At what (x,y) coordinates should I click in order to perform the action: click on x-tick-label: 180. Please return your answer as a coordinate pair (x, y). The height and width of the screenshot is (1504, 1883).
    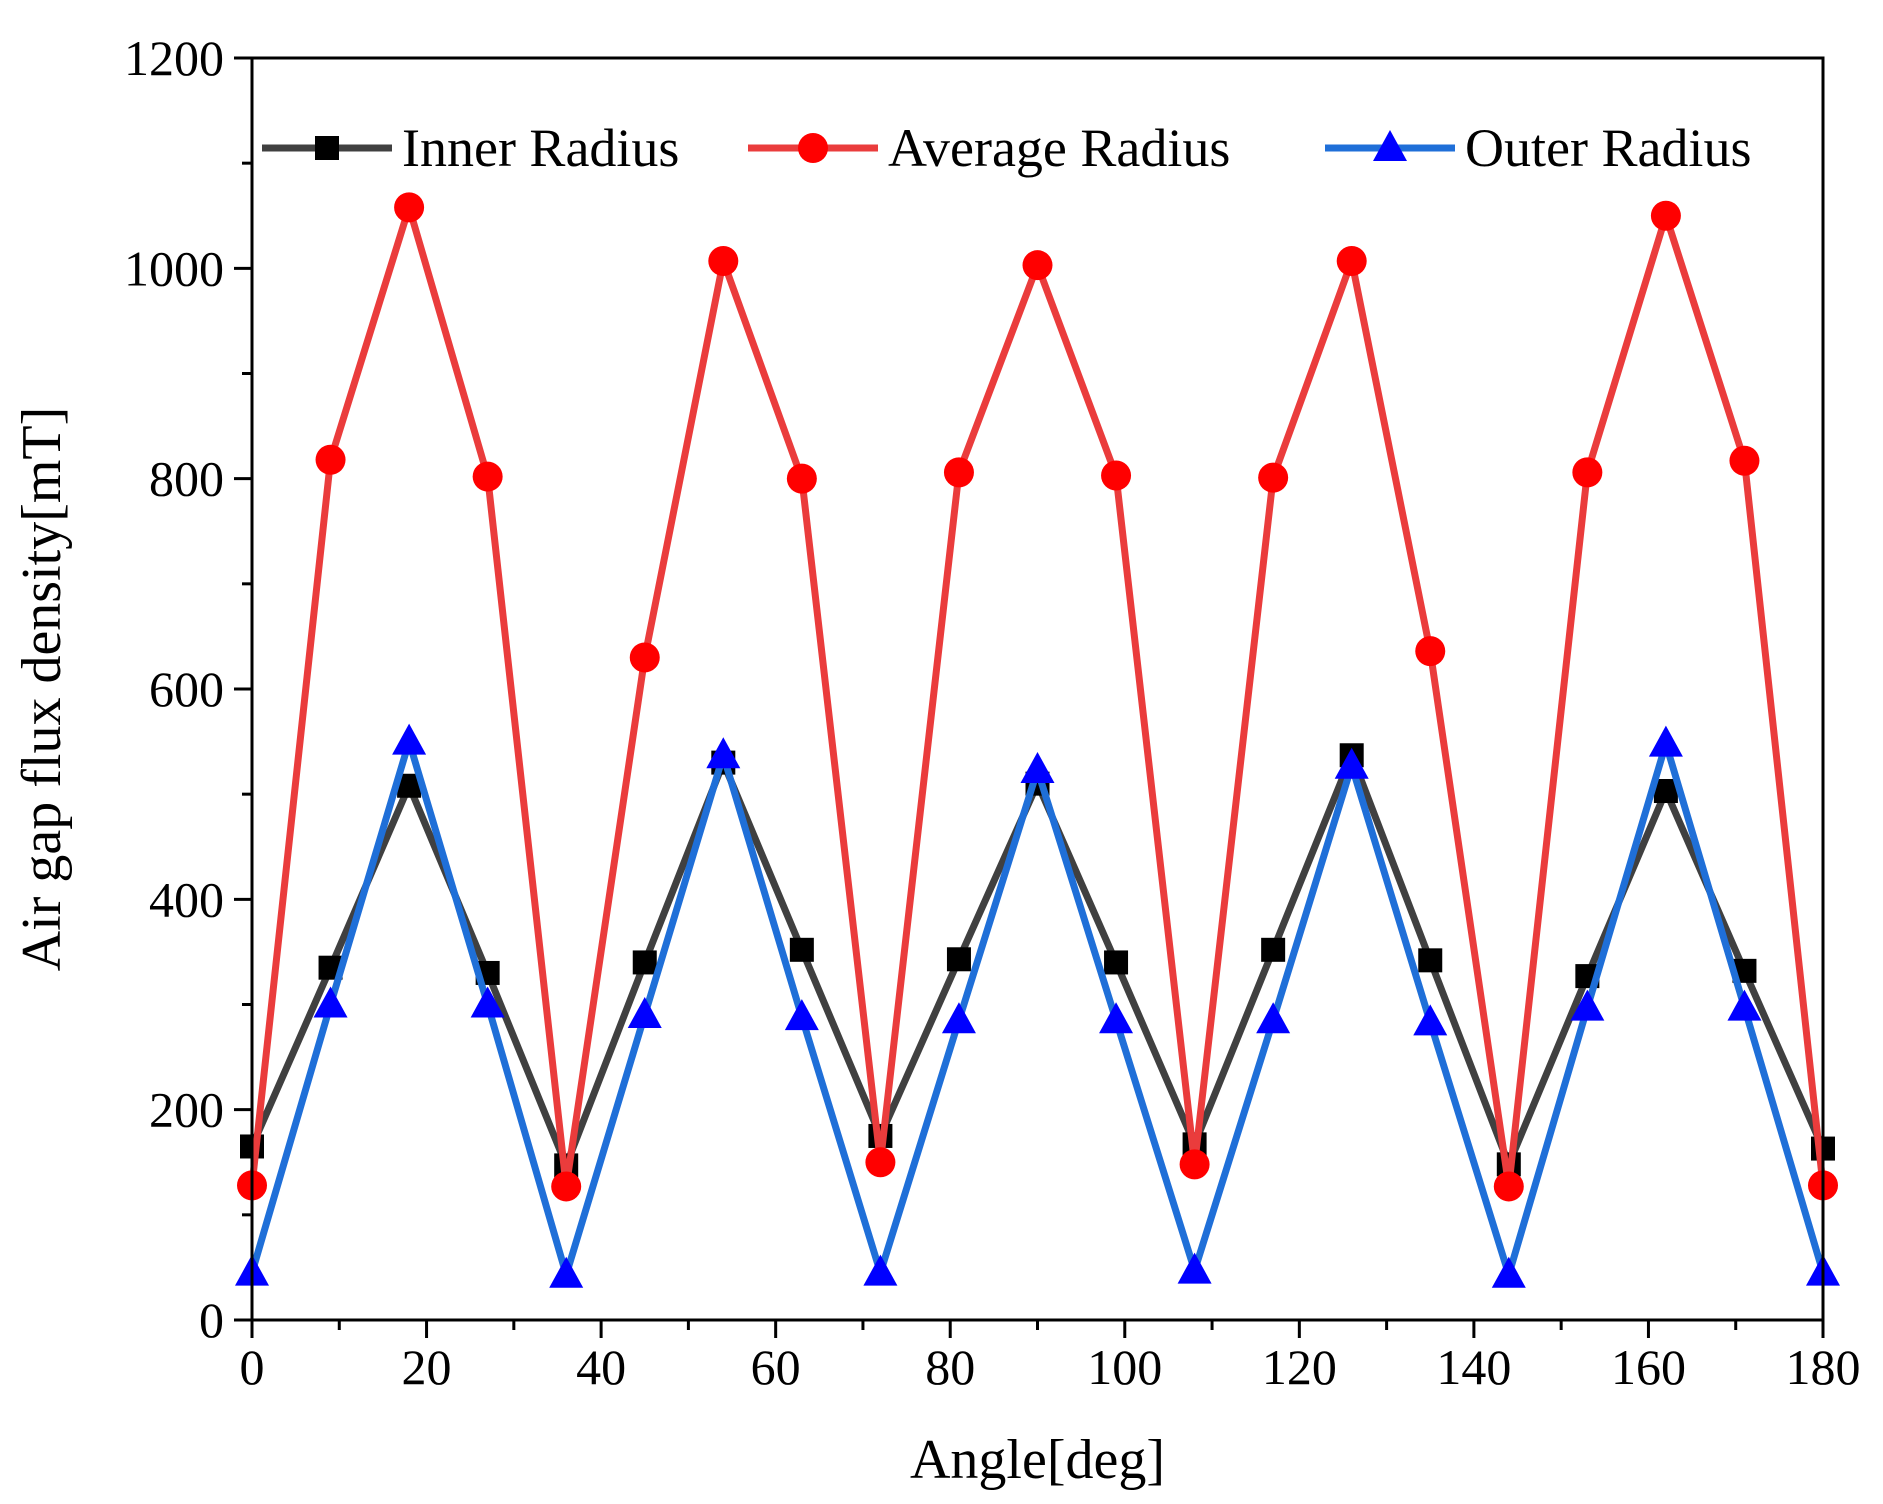
    Looking at the image, I should click on (1823, 1367).